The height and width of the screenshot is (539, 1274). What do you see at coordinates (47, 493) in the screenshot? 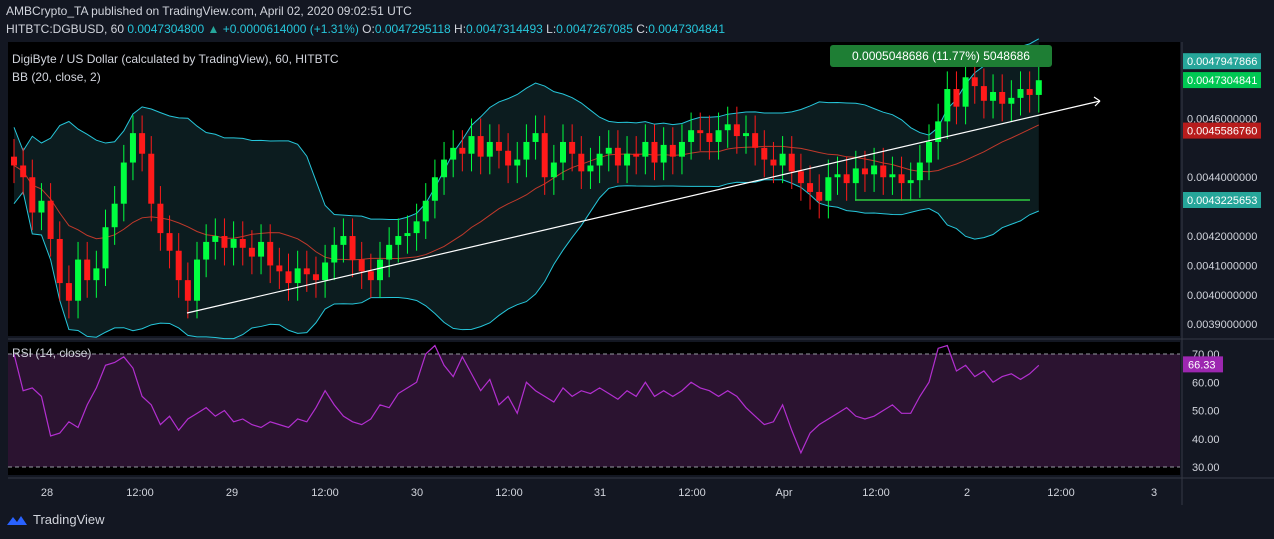
I see `x-tick-label: 28` at bounding box center [47, 493].